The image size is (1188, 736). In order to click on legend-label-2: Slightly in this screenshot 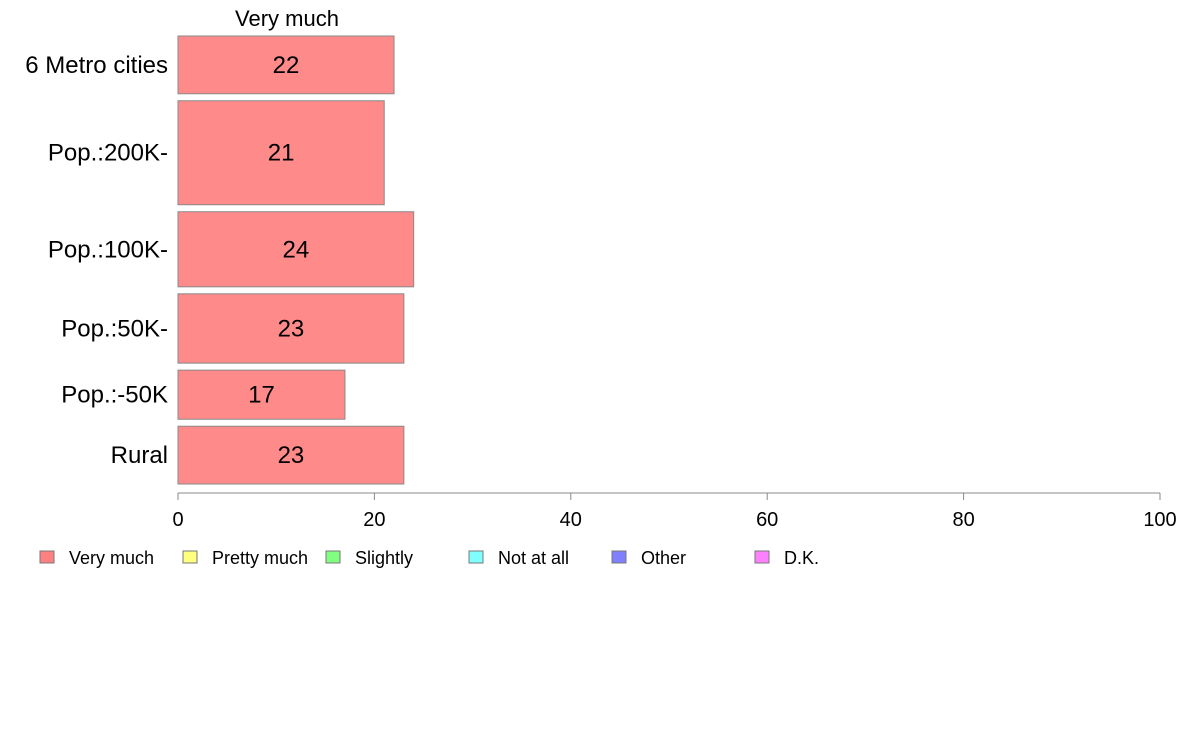, I will do `click(384, 558)`.